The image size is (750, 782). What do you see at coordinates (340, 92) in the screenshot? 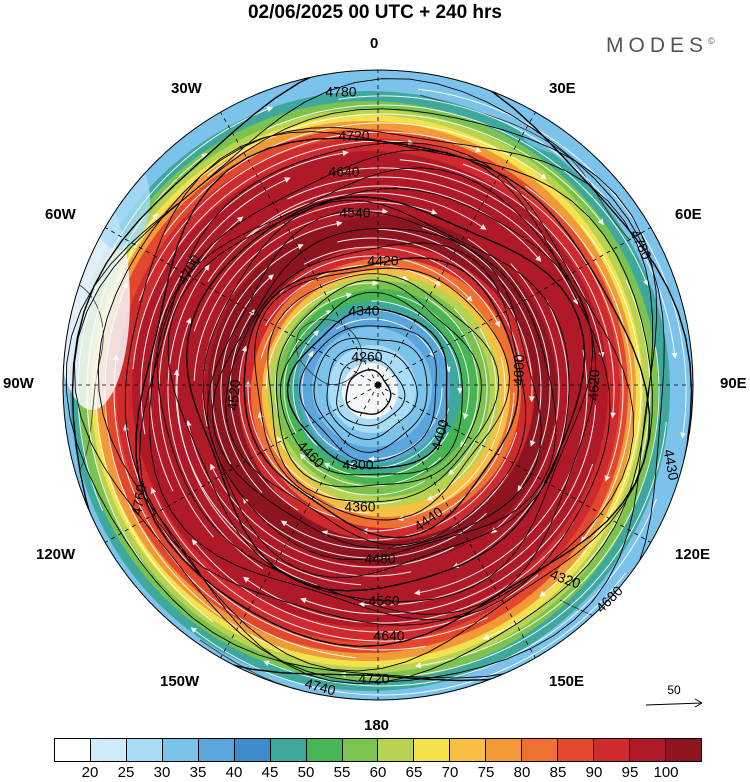
I see `contour-label: 4780` at bounding box center [340, 92].